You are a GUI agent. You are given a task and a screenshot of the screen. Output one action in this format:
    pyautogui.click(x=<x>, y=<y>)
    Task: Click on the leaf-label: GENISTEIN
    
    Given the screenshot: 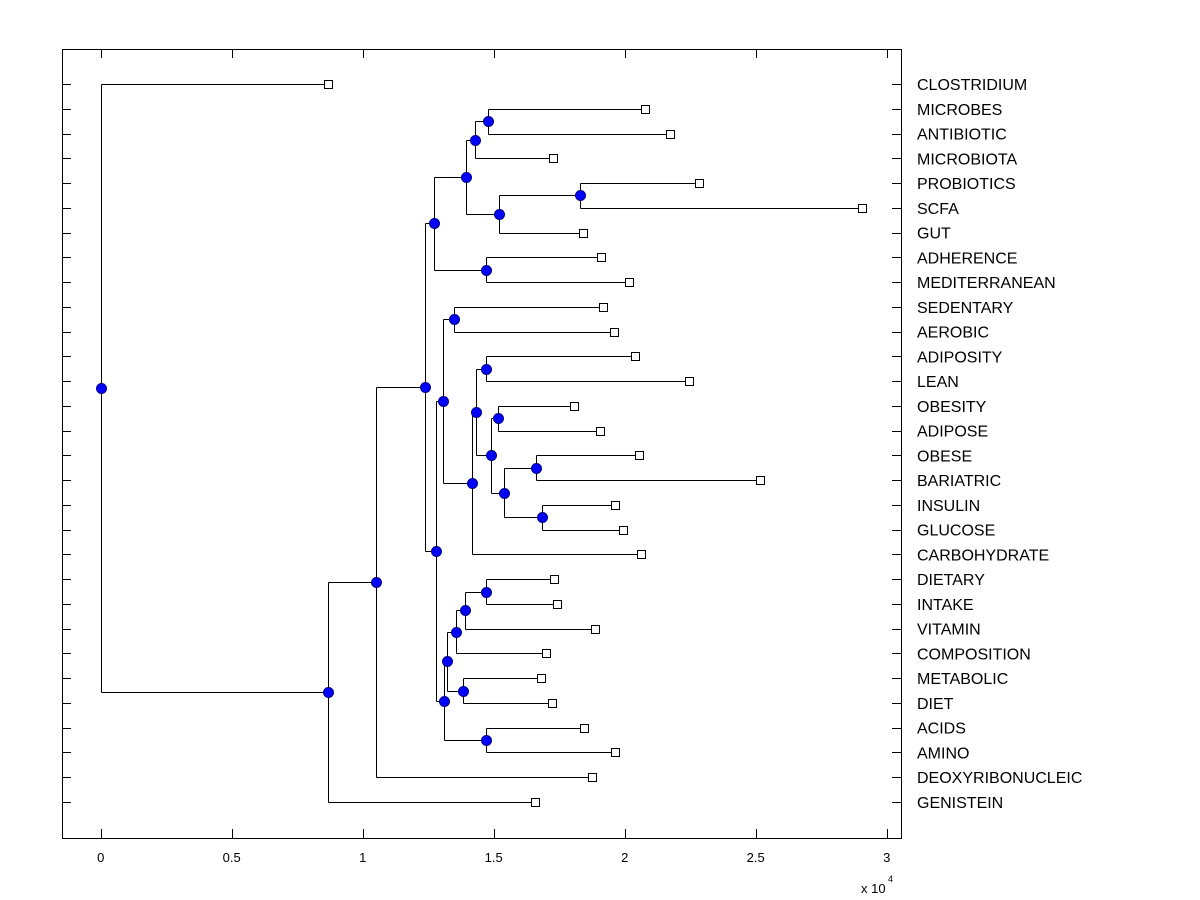 What is the action you would take?
    pyautogui.click(x=960, y=803)
    